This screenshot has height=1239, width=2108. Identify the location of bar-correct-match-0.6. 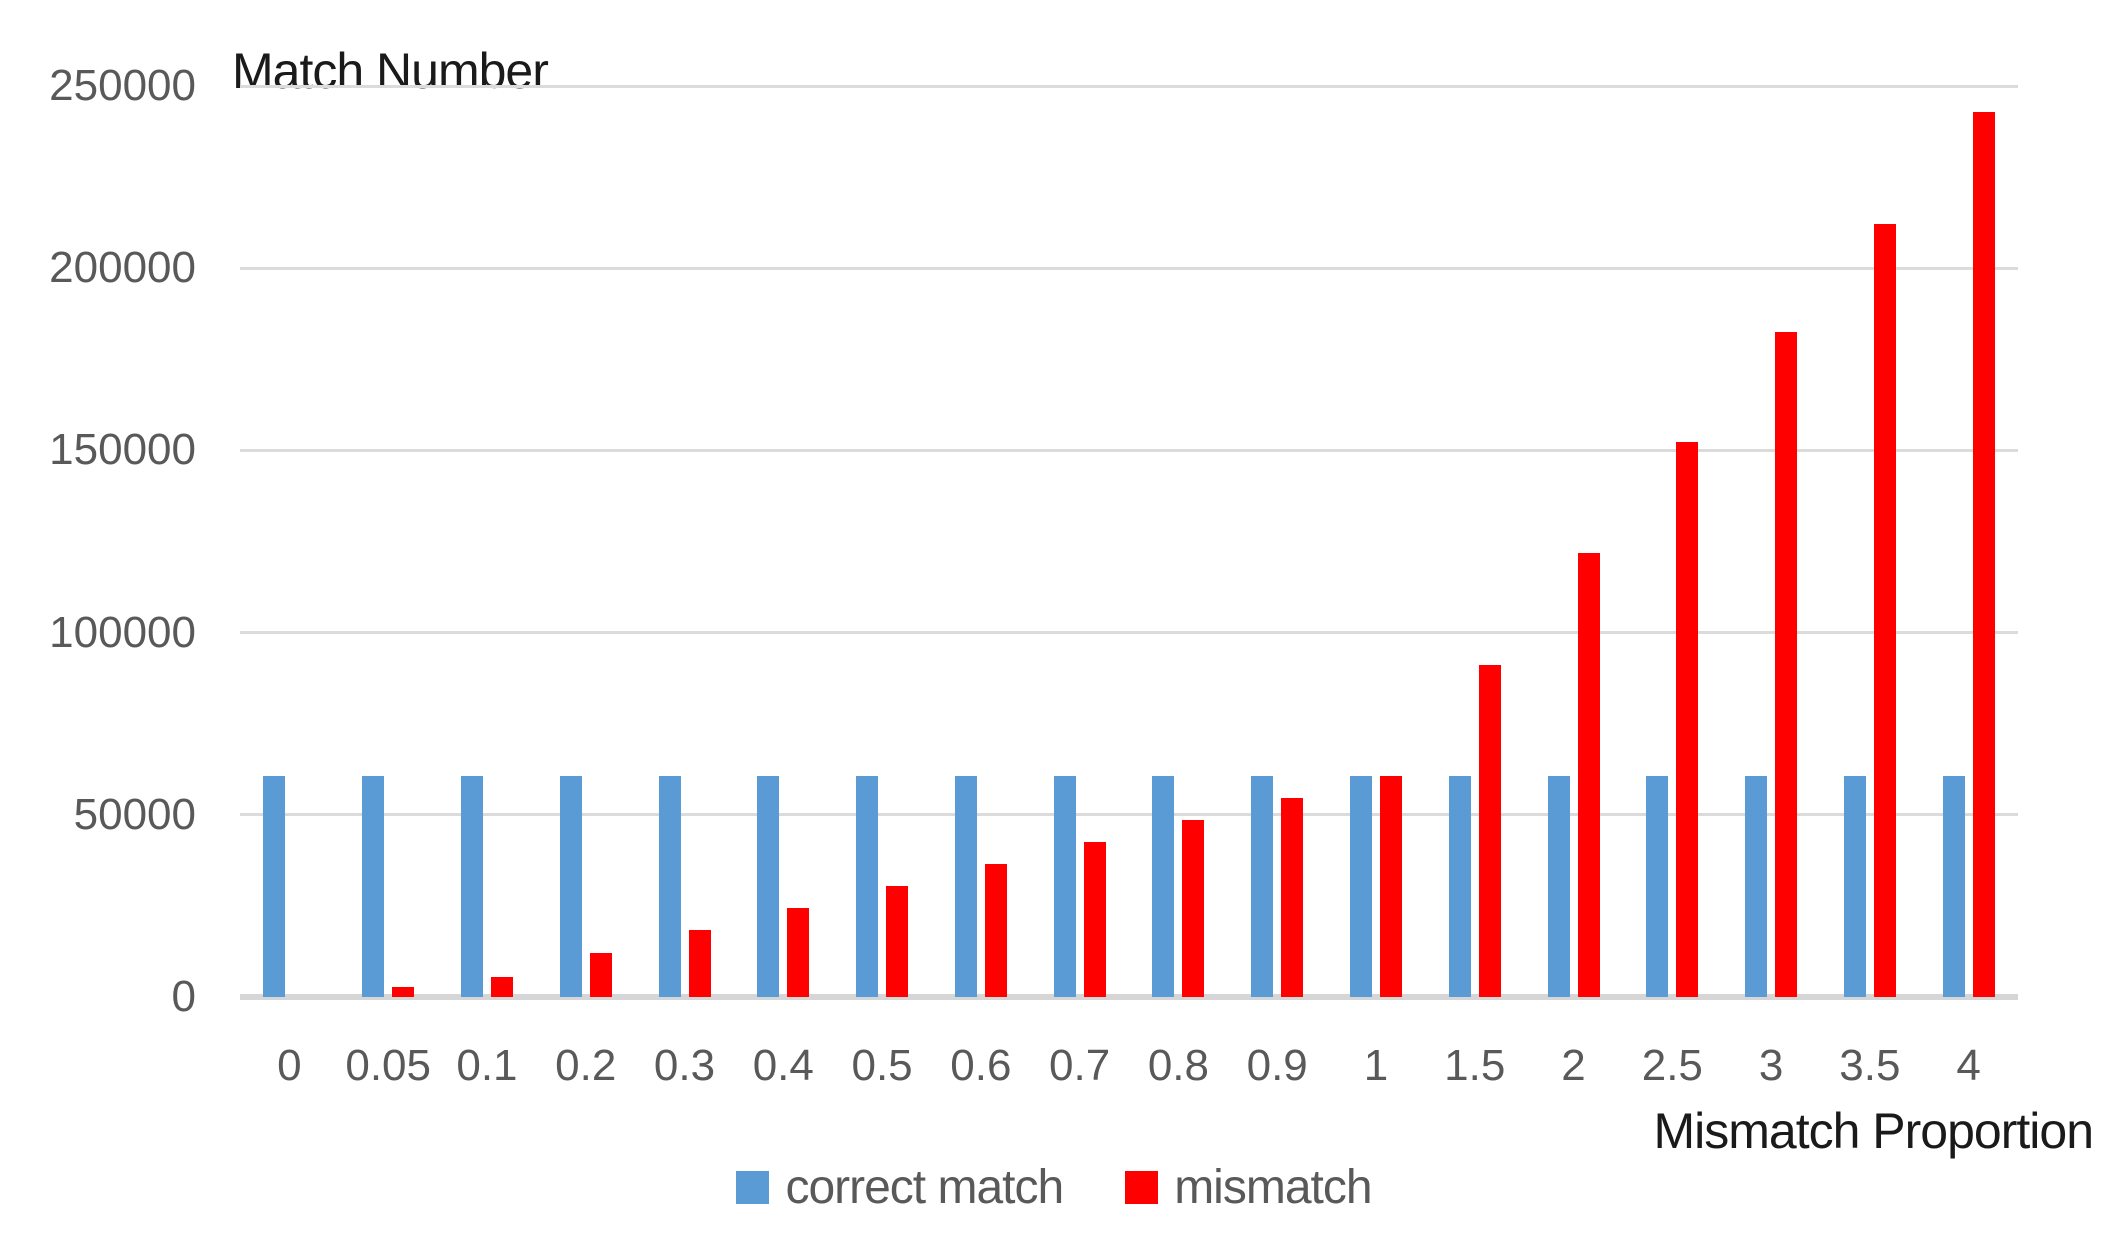
(965, 886).